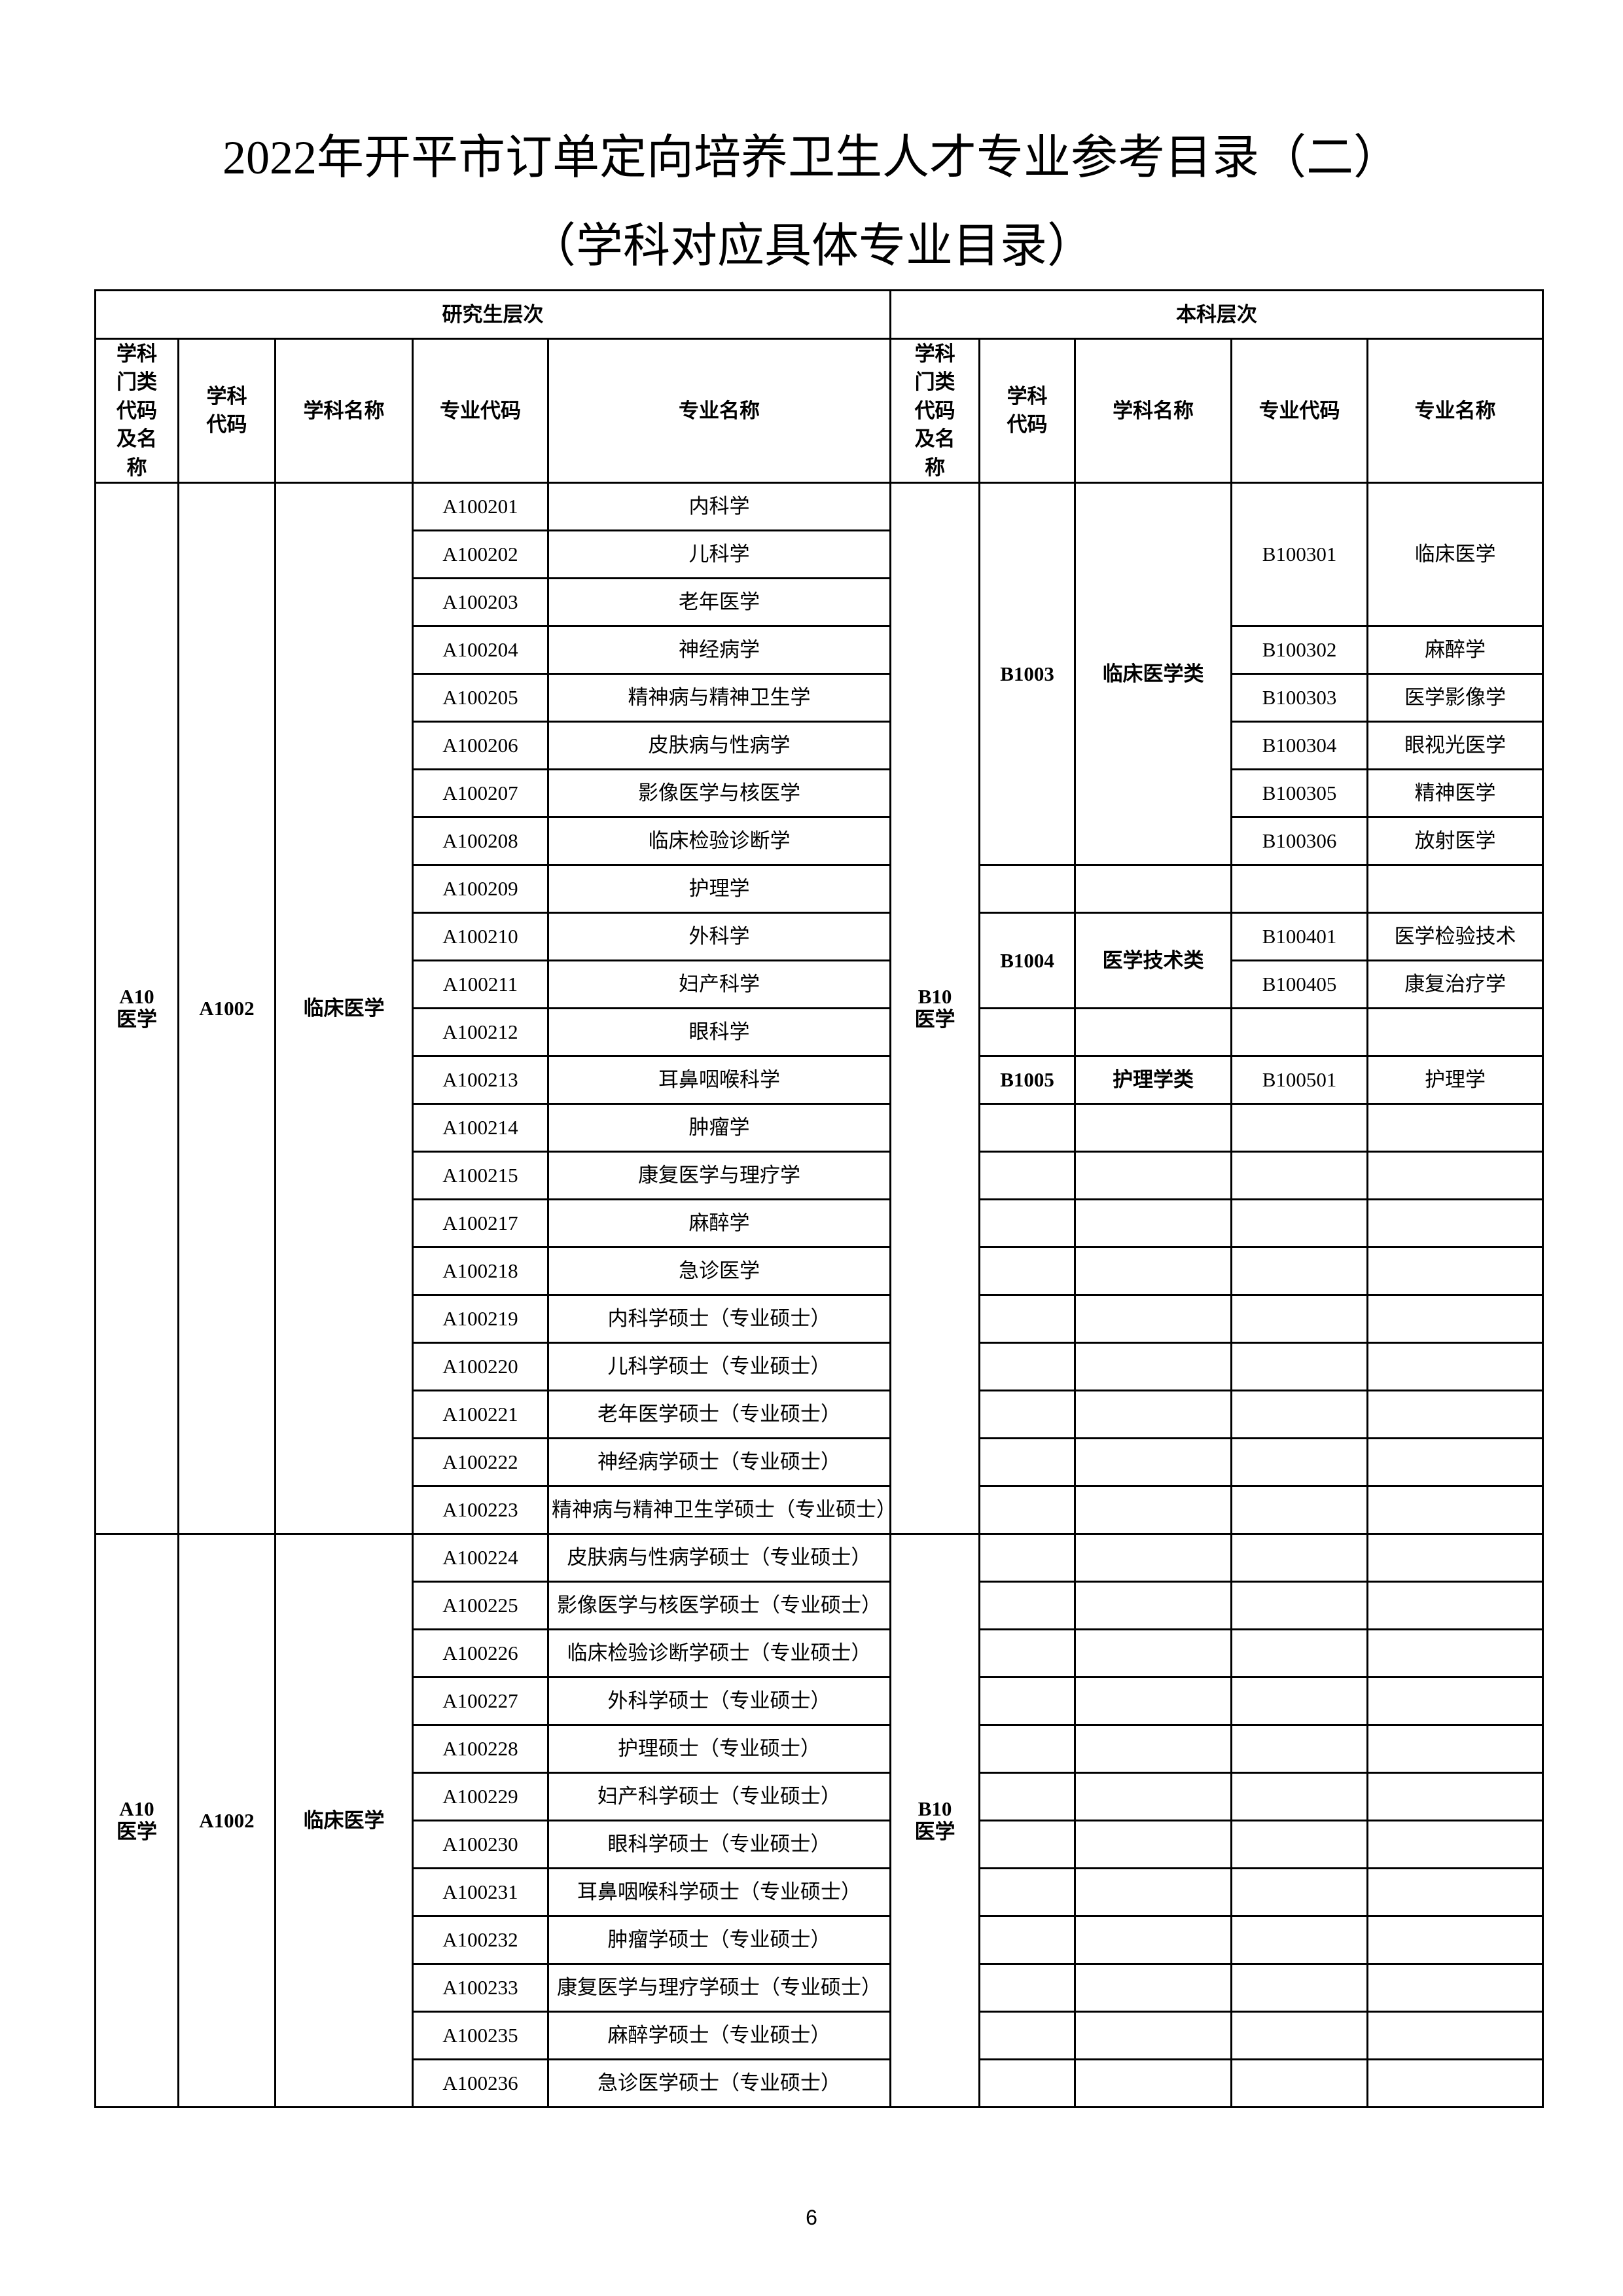 Image resolution: width=1623 pixels, height=2296 pixels. Describe the element at coordinates (719, 1032) in the screenshot. I see `grad-major-name-cell: 眼科学` at that location.